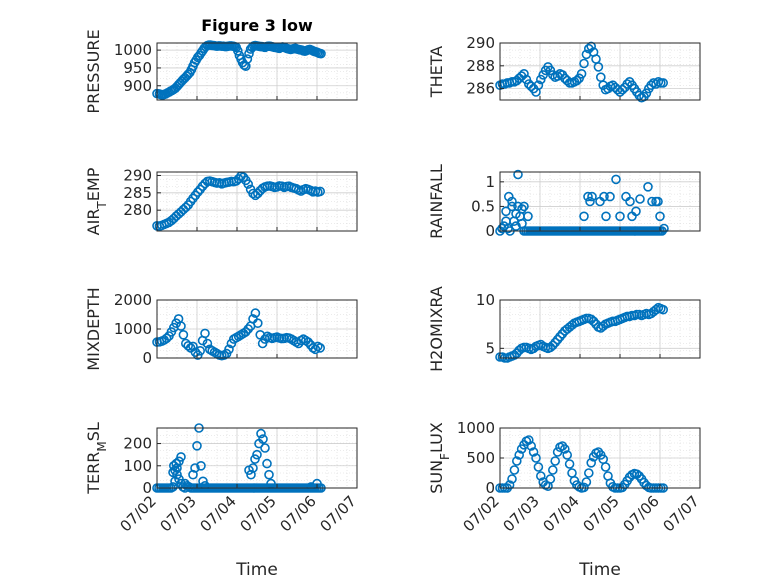 The image size is (778, 587). What do you see at coordinates (137, 68) in the screenshot?
I see `y-tick-label: 950` at bounding box center [137, 68].